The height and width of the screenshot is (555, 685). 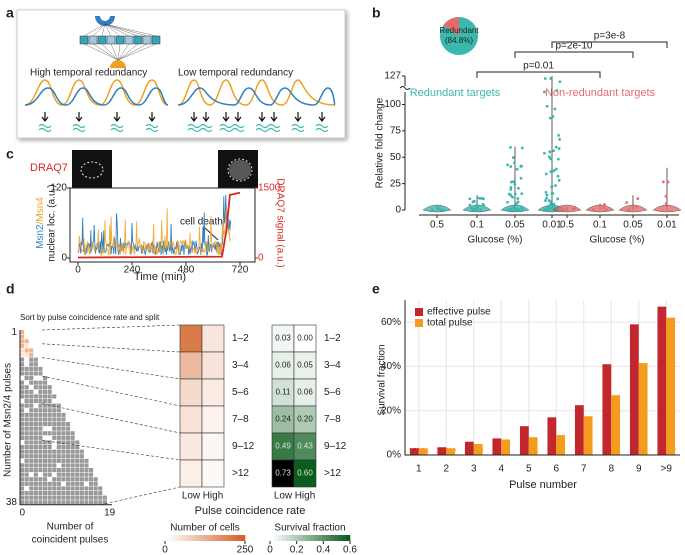 I want to click on violin, so click(x=667, y=208).